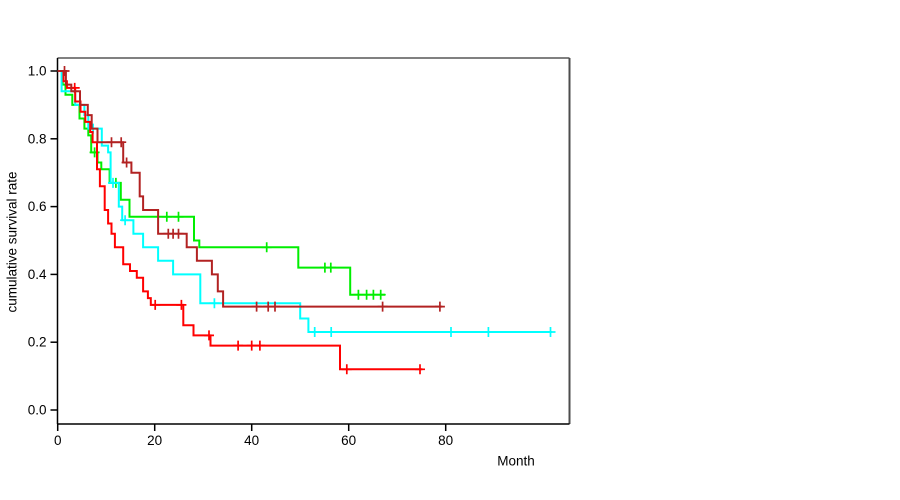 This screenshot has height=500, width=900. I want to click on y-tick-label: 0.6, so click(37, 206).